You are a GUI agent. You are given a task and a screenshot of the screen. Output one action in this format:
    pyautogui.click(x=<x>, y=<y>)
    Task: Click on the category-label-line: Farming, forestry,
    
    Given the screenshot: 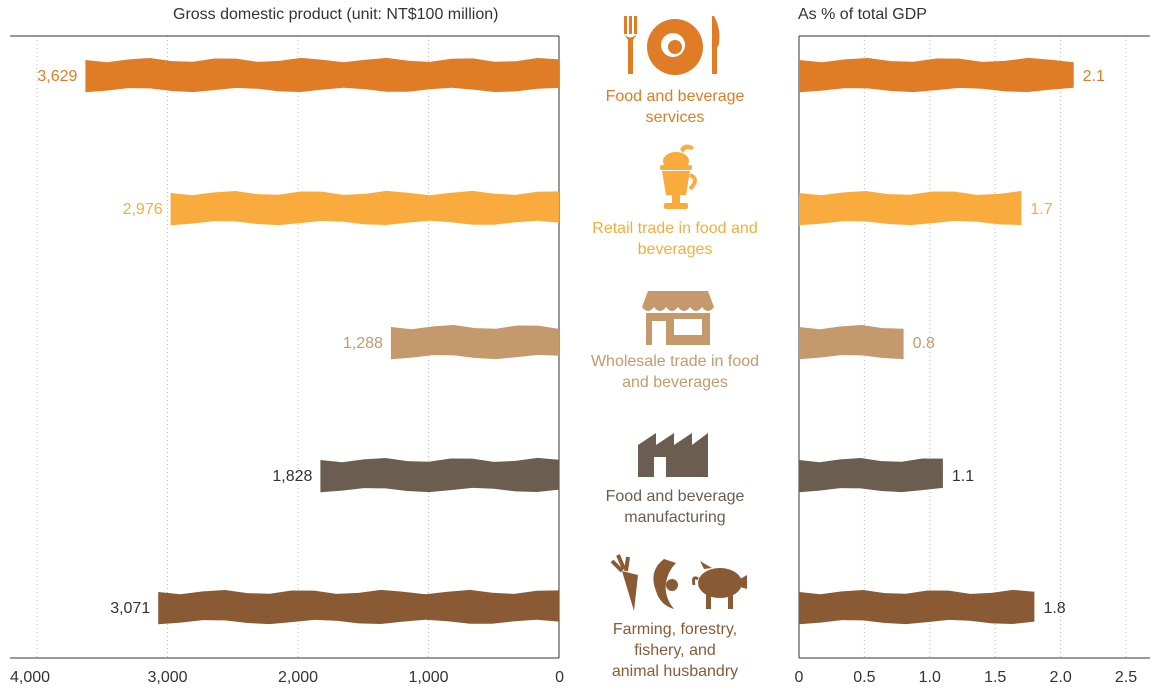 What is the action you would take?
    pyautogui.click(x=675, y=629)
    